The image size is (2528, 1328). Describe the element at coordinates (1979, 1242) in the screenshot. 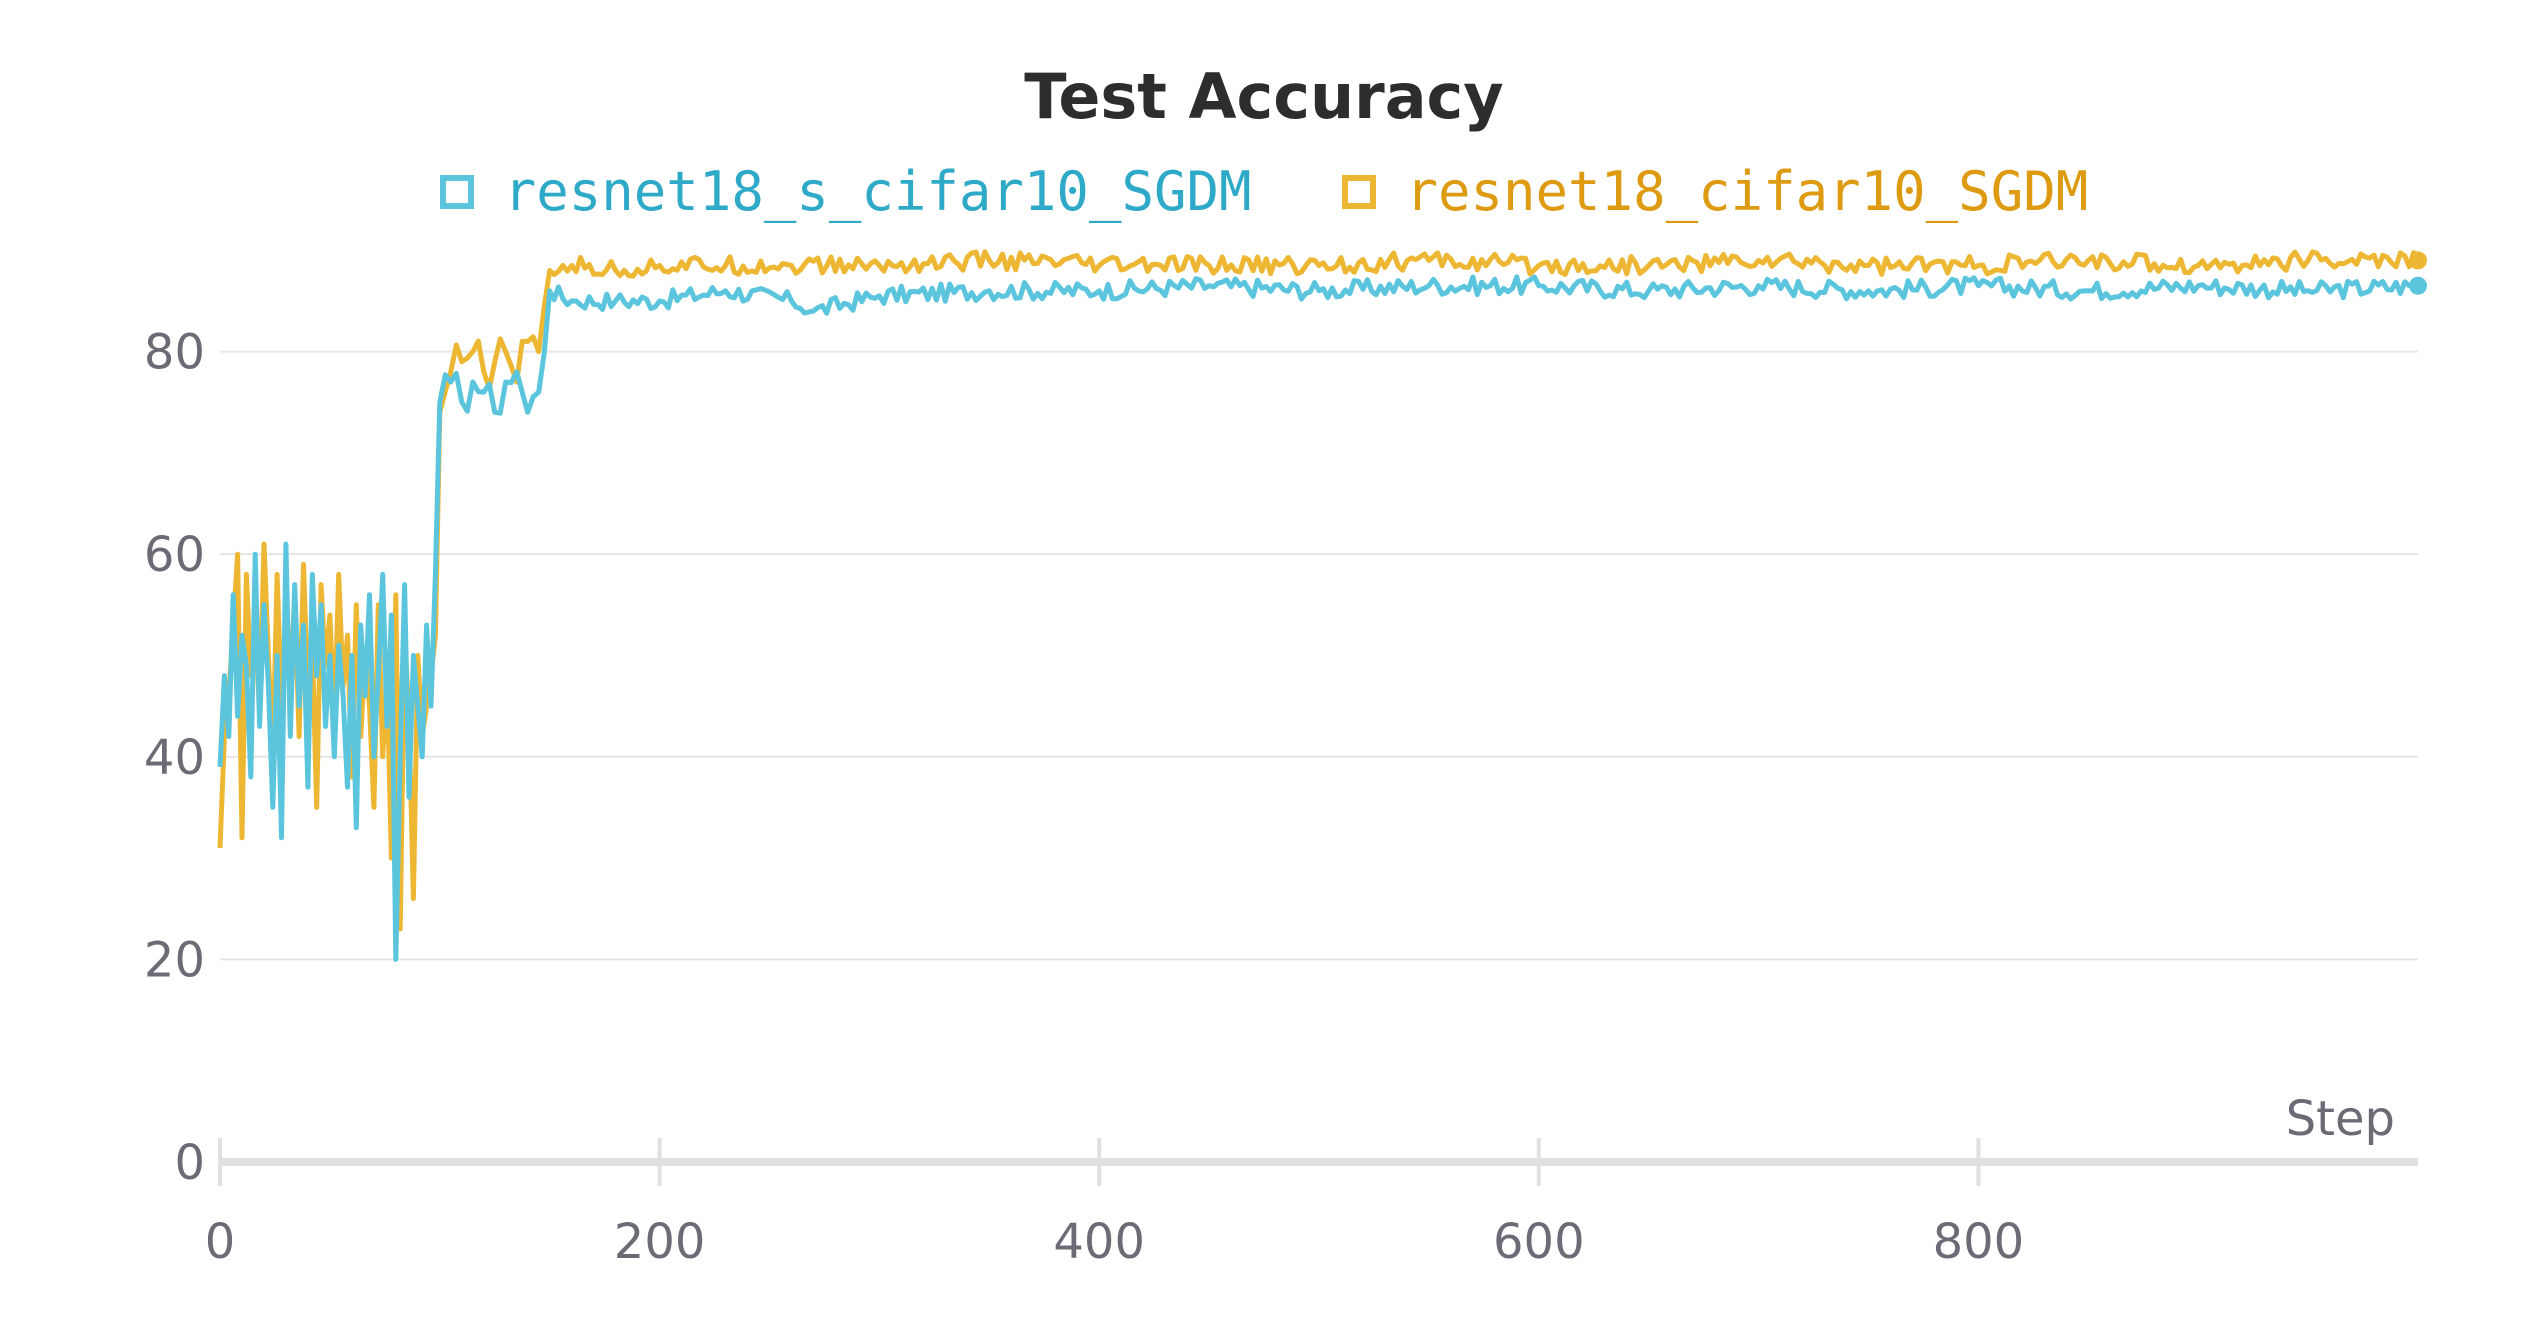

I see `x-tick-label: 800` at that location.